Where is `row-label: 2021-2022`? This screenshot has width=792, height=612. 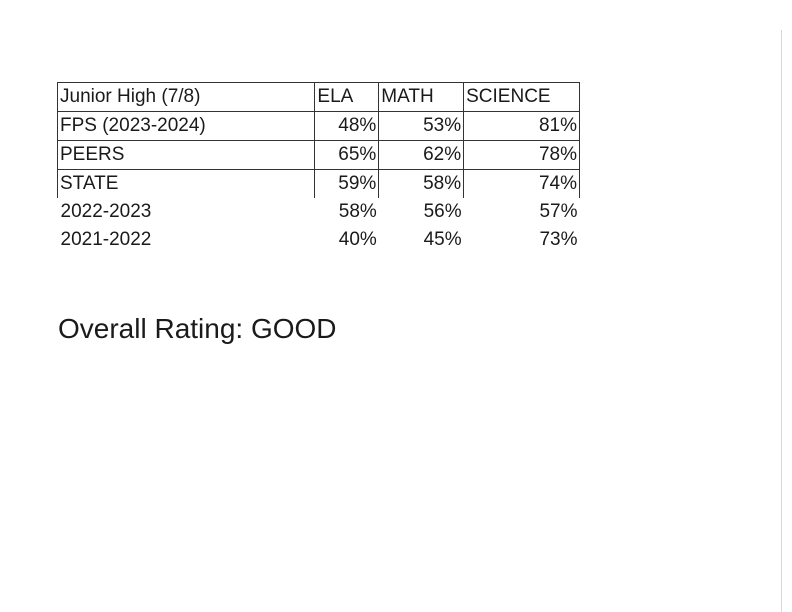
row-label: 2021-2022 is located at coordinates (106, 239).